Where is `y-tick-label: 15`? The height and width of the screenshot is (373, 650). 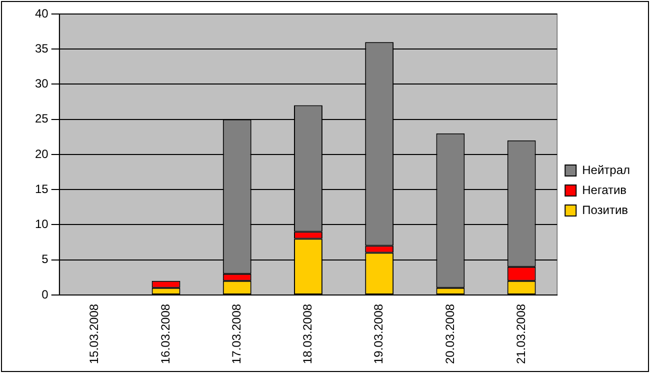
y-tick-label: 15 is located at coordinates (41, 189).